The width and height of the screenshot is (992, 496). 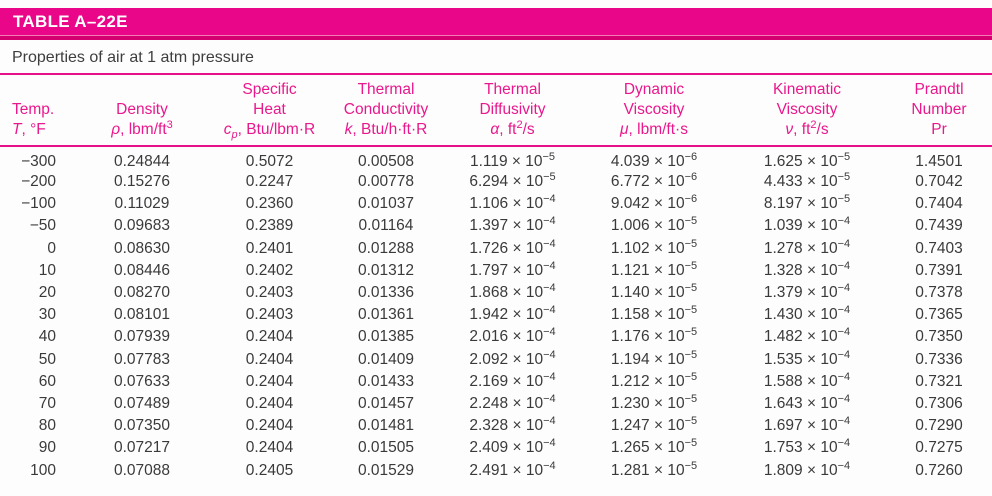 What do you see at coordinates (939, 89) in the screenshot?
I see `header-line: Prandtl` at bounding box center [939, 89].